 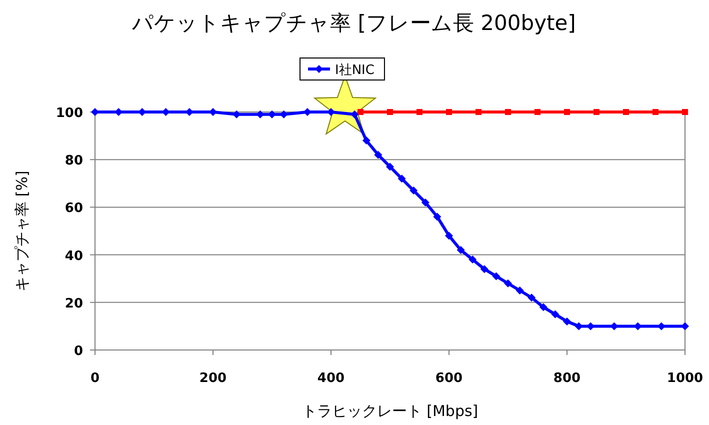 What do you see at coordinates (449, 378) in the screenshot?
I see `x-tick-label: 600` at bounding box center [449, 378].